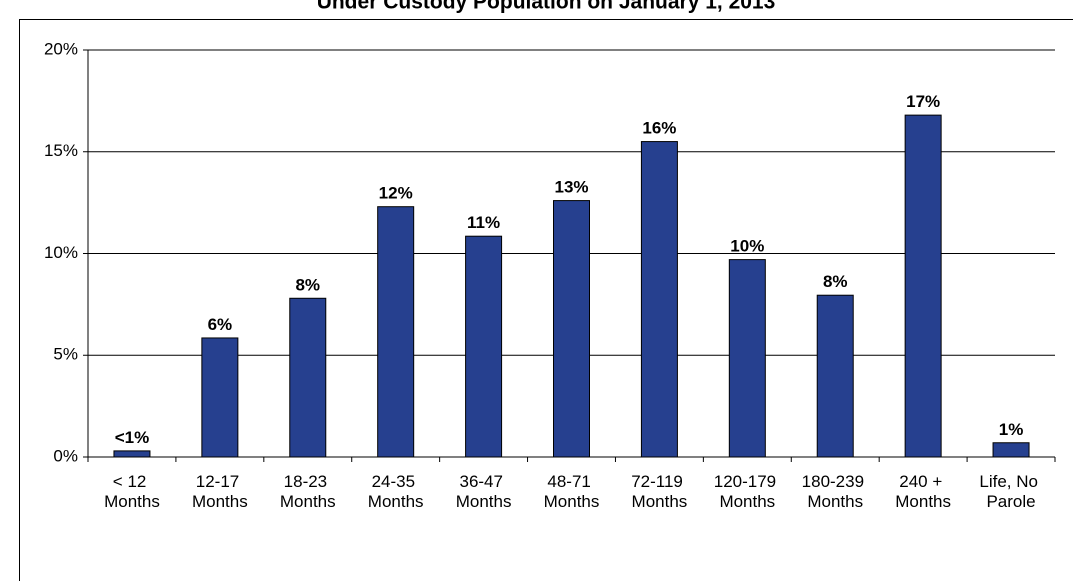 The image size is (1073, 581). I want to click on x-tick-label: 18-23 Months, so click(308, 491).